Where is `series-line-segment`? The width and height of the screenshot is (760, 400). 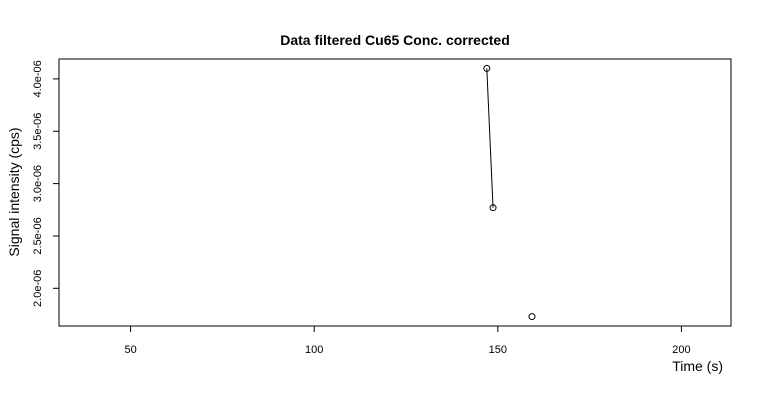 series-line-segment is located at coordinates (490, 138).